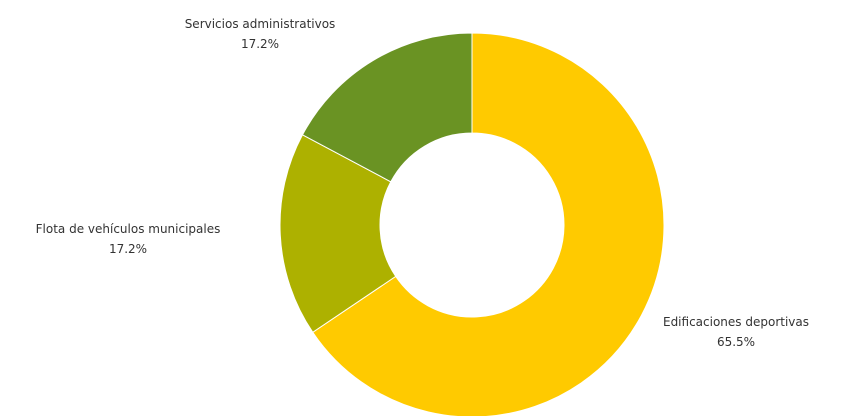 The height and width of the screenshot is (416, 858). What do you see at coordinates (128, 249) in the screenshot?
I see `slice-value-flota-de-vehiculos: 17.2%` at bounding box center [128, 249].